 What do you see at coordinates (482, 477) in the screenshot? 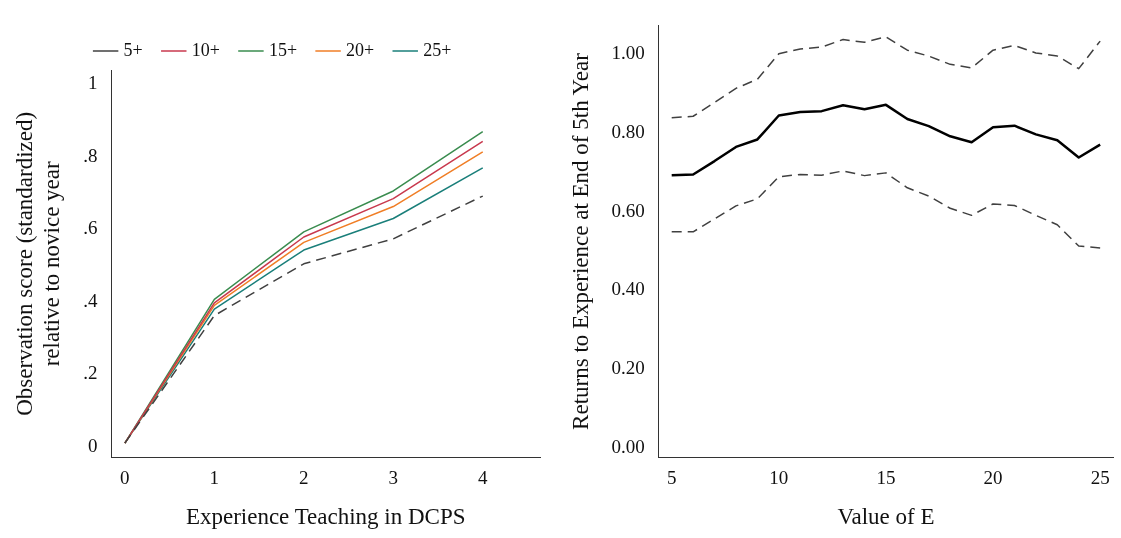
I see `x-tick-label: 4` at bounding box center [482, 477].